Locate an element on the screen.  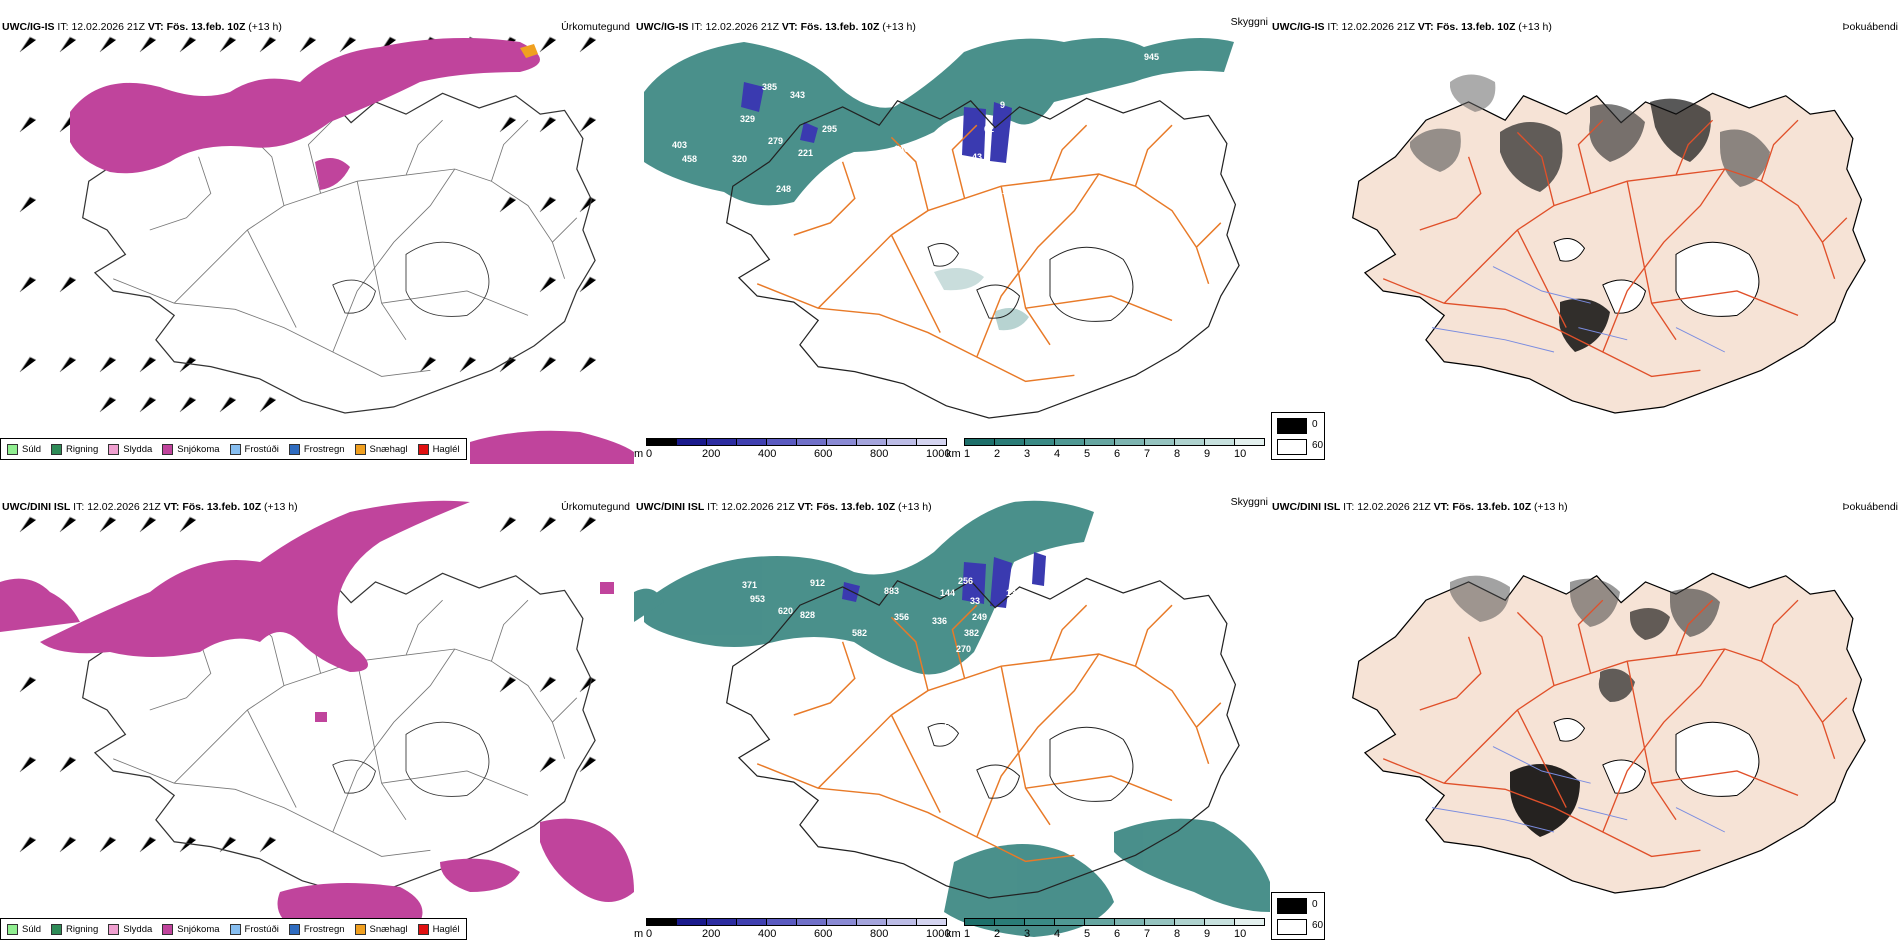
colorbar-tick-label: 4 is located at coordinates (1057, 454).